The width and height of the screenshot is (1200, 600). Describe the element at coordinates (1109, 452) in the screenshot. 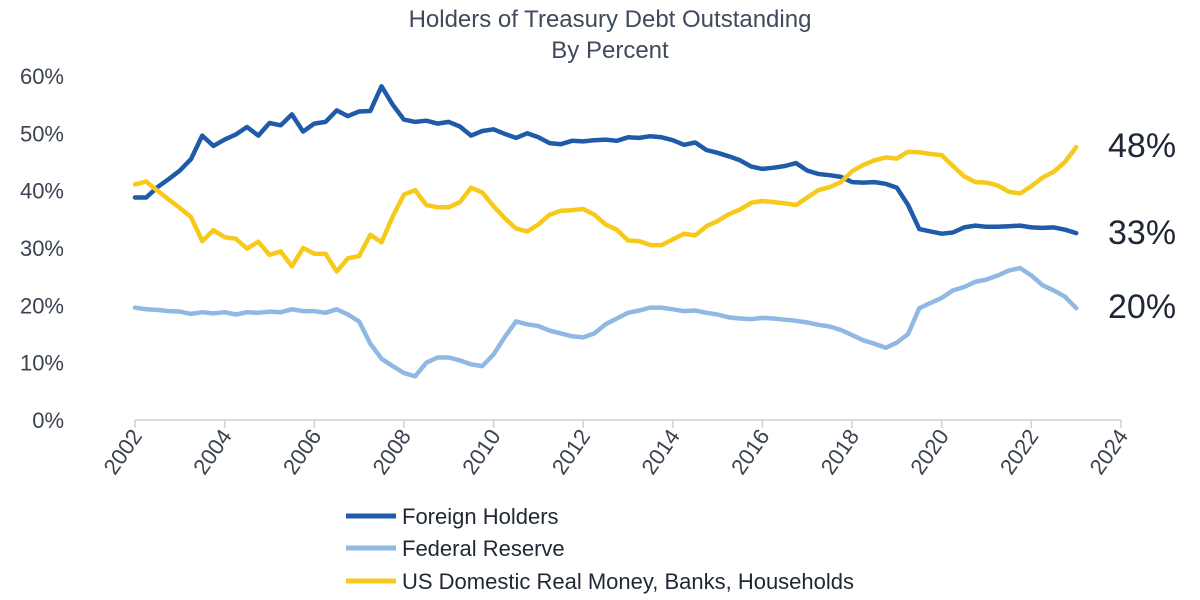

I see `x-tick-label: 2024` at that location.